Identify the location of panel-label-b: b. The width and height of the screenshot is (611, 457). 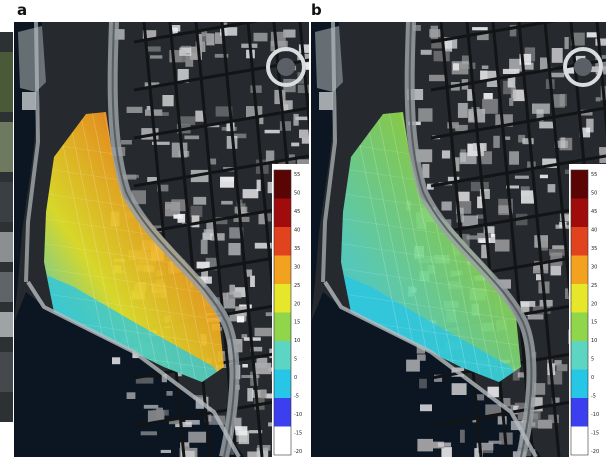
(316, 10).